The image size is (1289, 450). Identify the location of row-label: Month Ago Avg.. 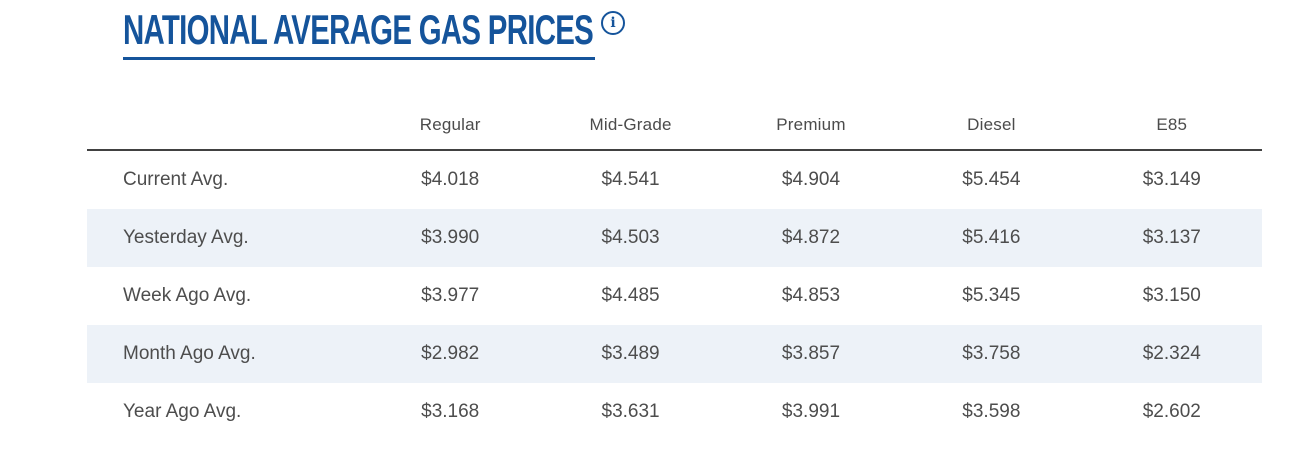
(223, 354).